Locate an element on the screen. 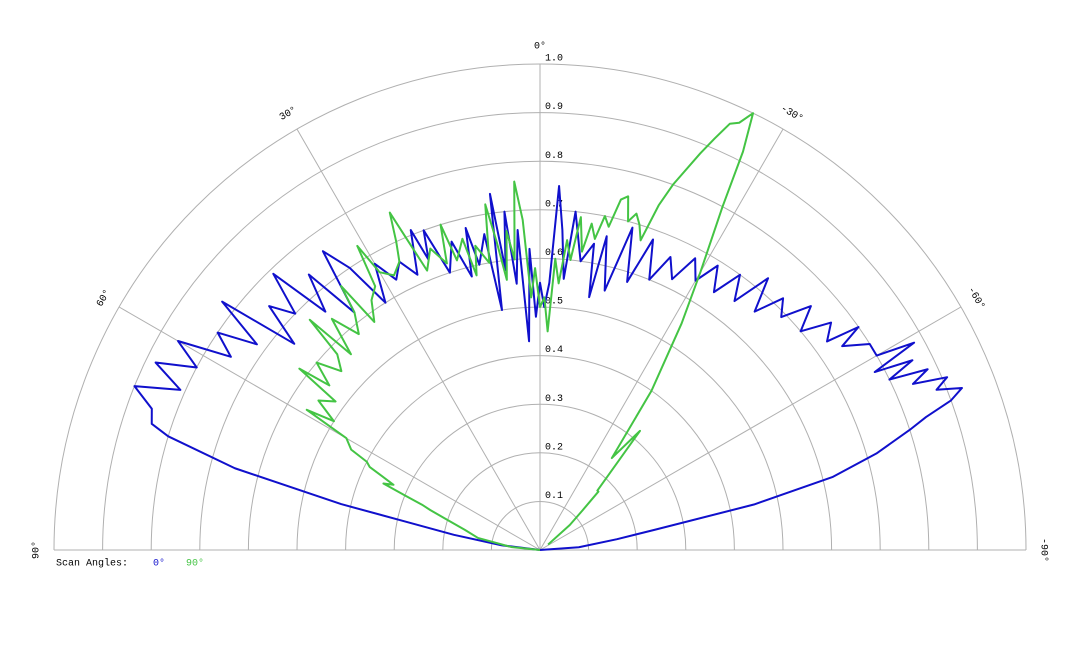 The height and width of the screenshot is (648, 1080). r-tick-label: 1.0 is located at coordinates (554, 59).